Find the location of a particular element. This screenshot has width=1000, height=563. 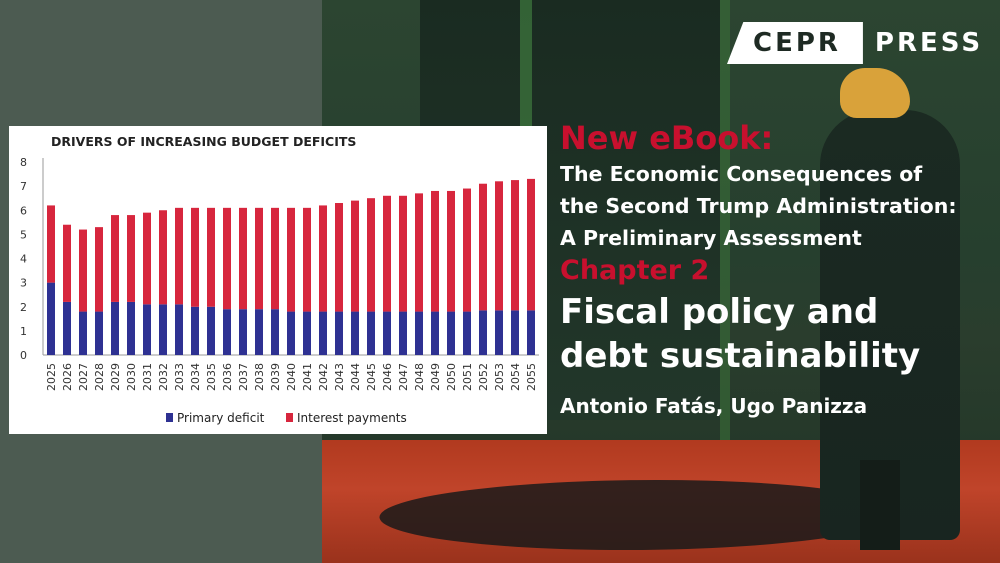

painting-window-frame-right is located at coordinates (725, 220).